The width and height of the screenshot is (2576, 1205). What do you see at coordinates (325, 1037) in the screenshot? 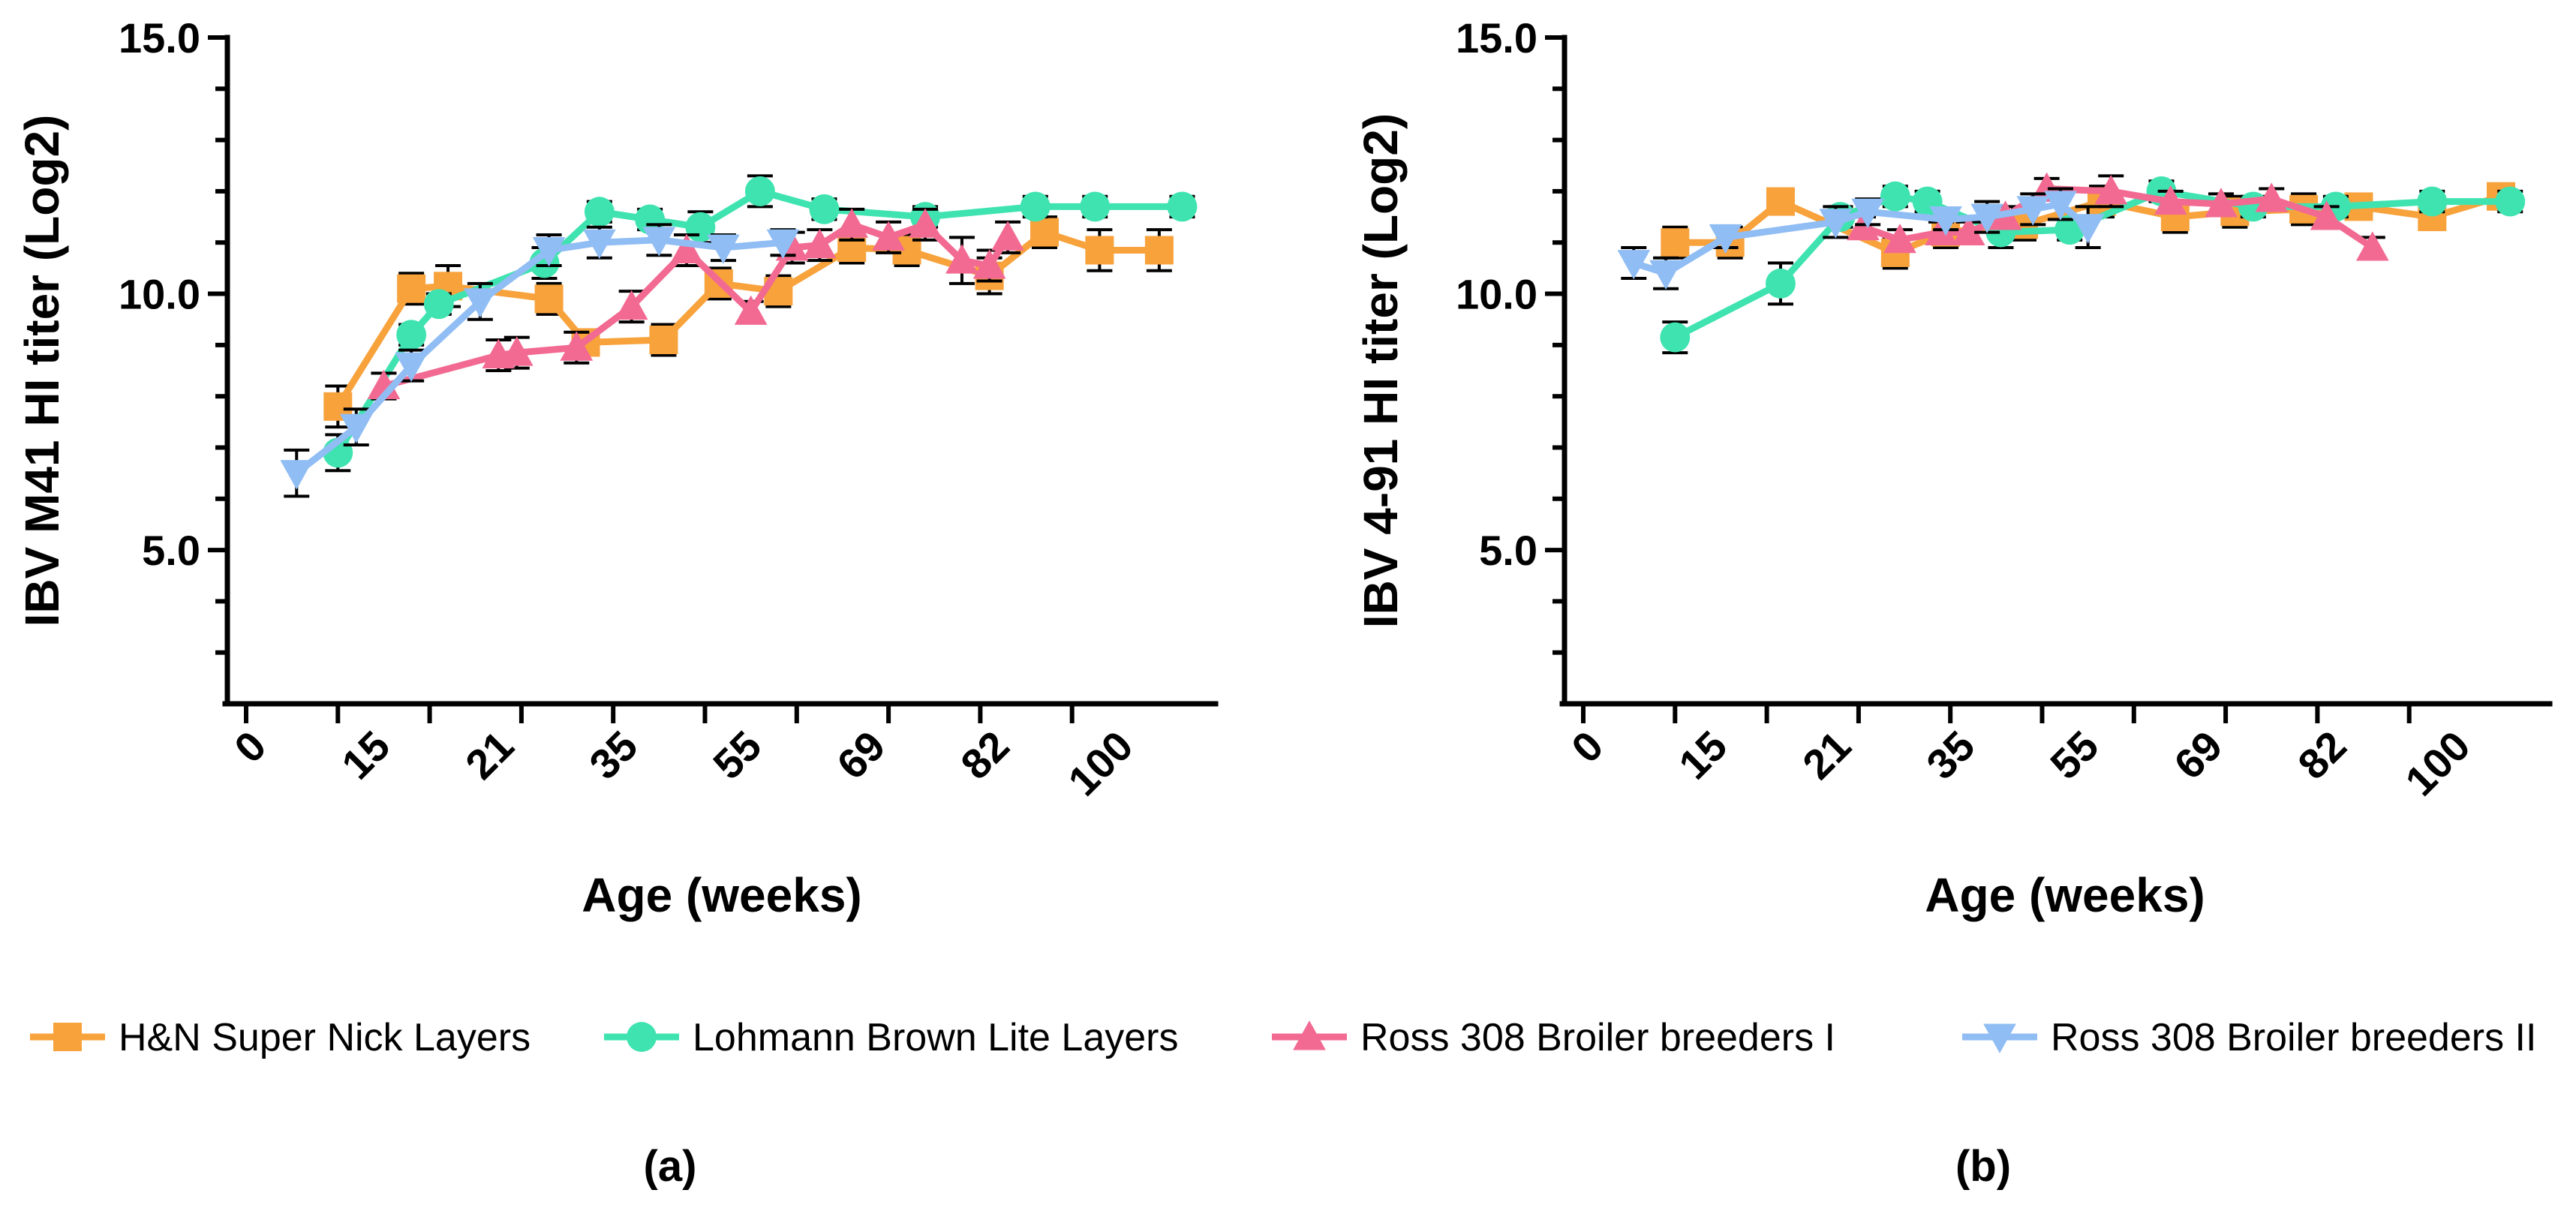
I see `legend-label: H&N Super Nick Layers` at bounding box center [325, 1037].